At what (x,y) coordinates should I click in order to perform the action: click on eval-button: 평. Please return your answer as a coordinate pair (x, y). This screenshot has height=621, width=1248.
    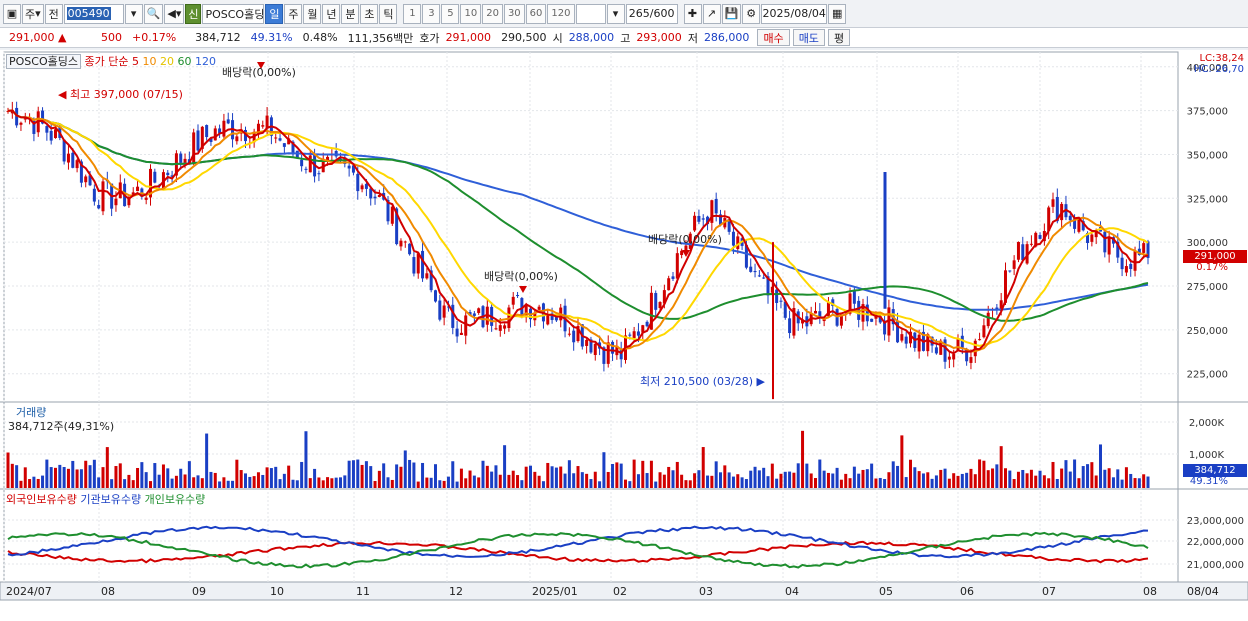
    Looking at the image, I should click on (839, 37).